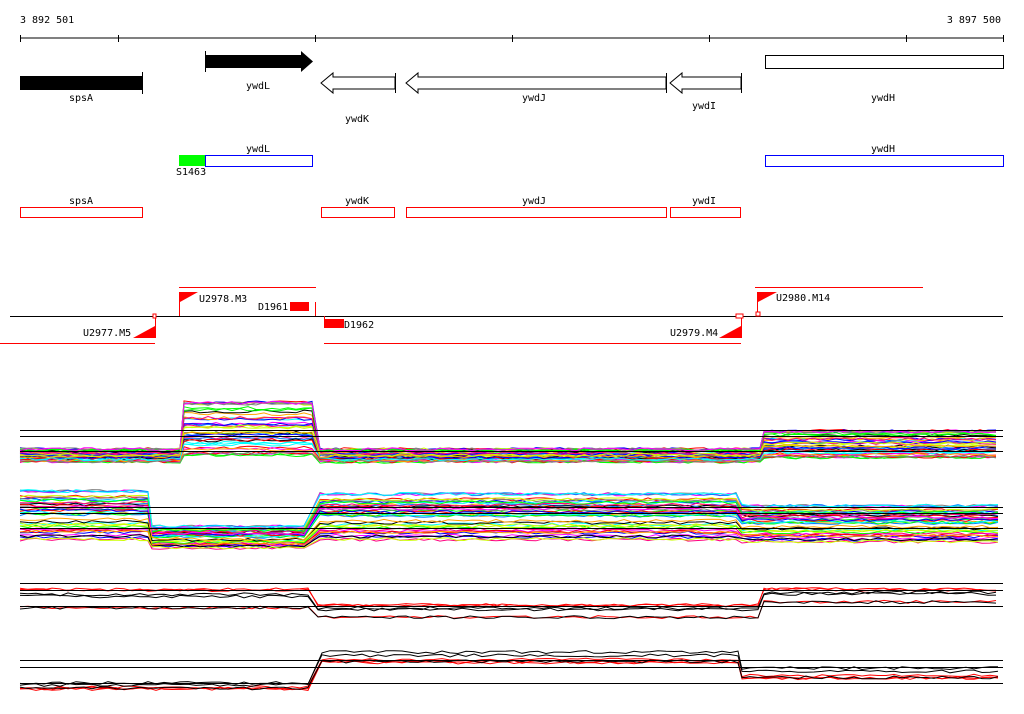  I want to click on promoter-U2977.M5: U2977.M5, so click(120, 326).